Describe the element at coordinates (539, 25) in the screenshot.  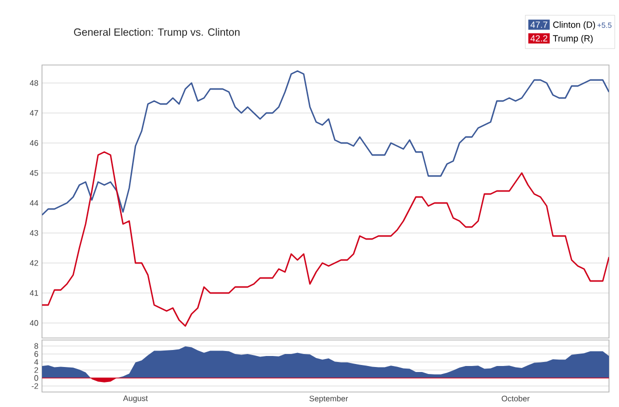
I see `text: 47.7` at that location.